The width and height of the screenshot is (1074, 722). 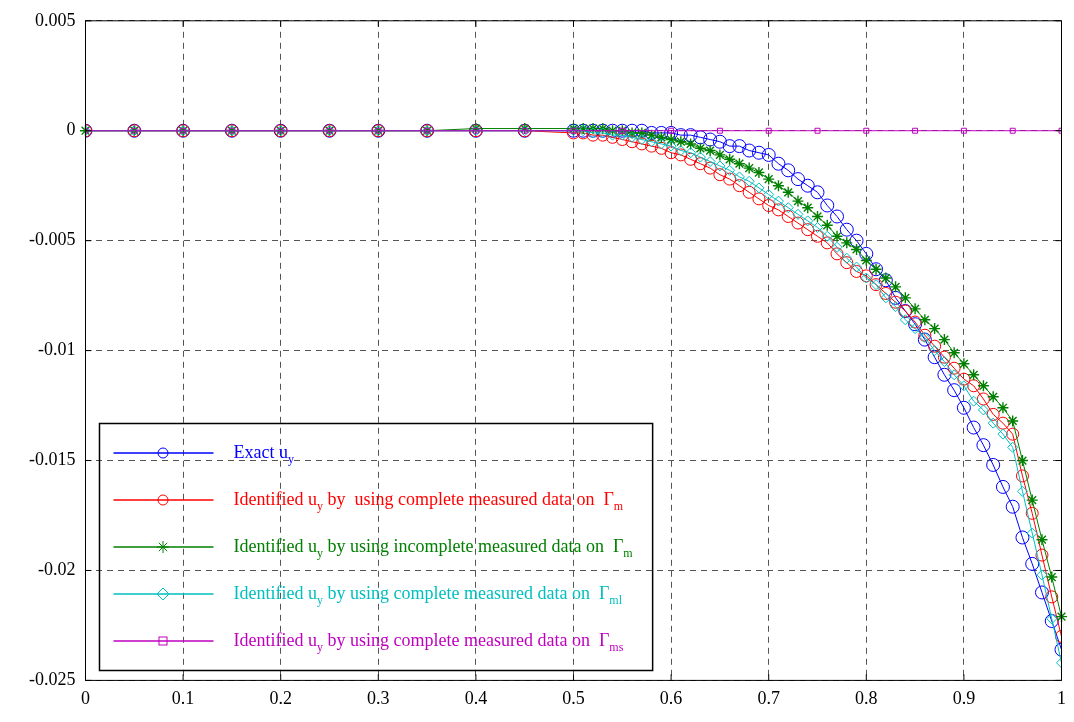 What do you see at coordinates (85, 697) in the screenshot?
I see `x-tick-label: 0` at bounding box center [85, 697].